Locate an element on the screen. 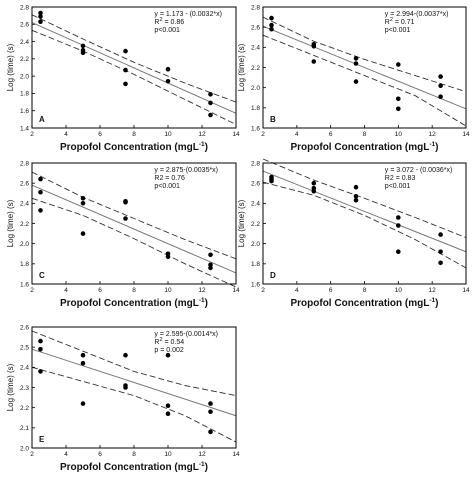  r-squared-label: R2 = 0.71 is located at coordinates (400, 21).